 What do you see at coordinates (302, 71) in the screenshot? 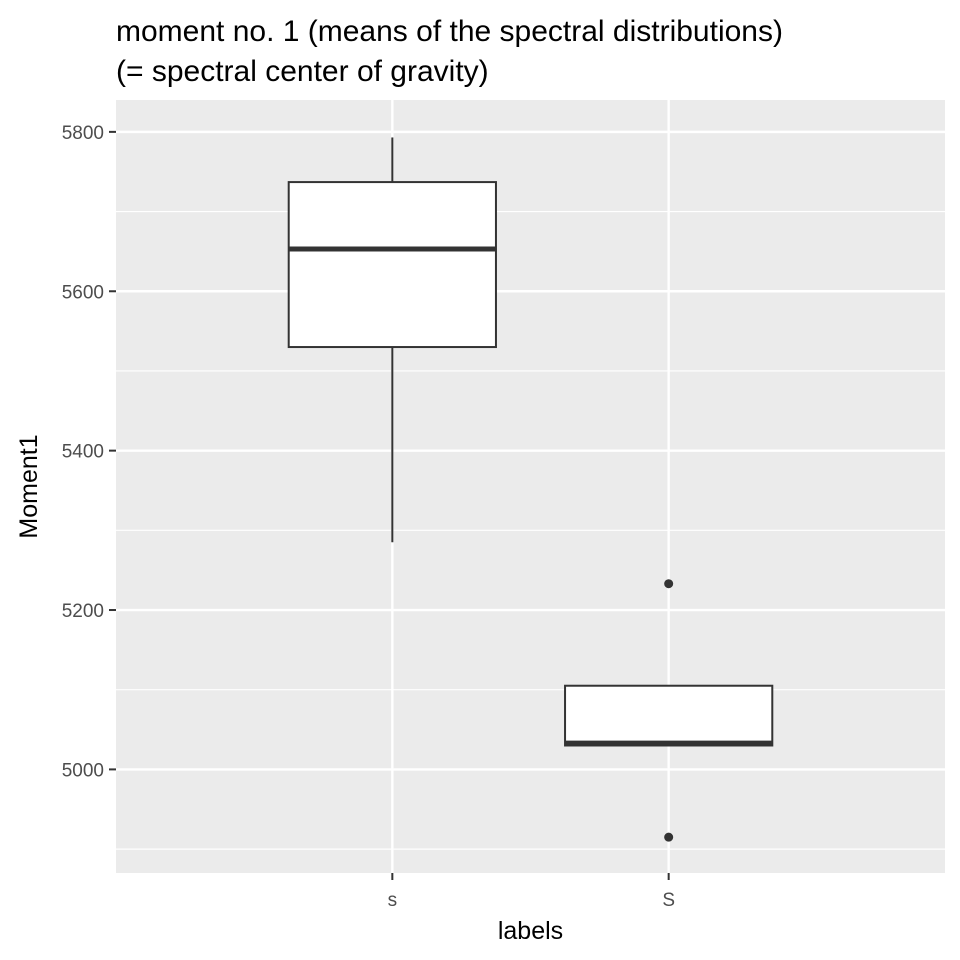
I see `chart-title-line-2: (= spectral center of gravity)` at bounding box center [302, 71].